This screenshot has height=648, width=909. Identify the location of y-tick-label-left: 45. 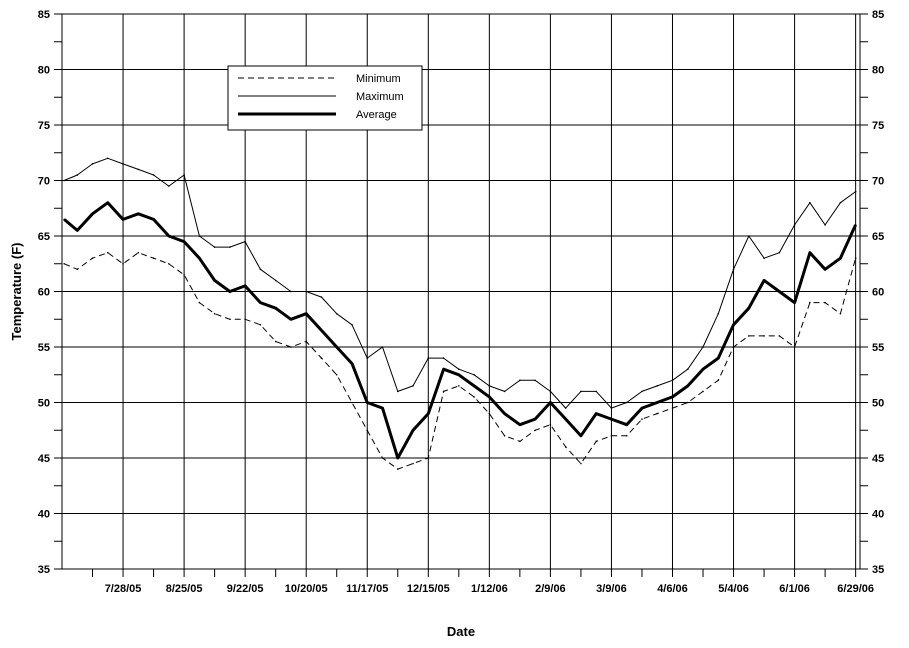
(44, 459).